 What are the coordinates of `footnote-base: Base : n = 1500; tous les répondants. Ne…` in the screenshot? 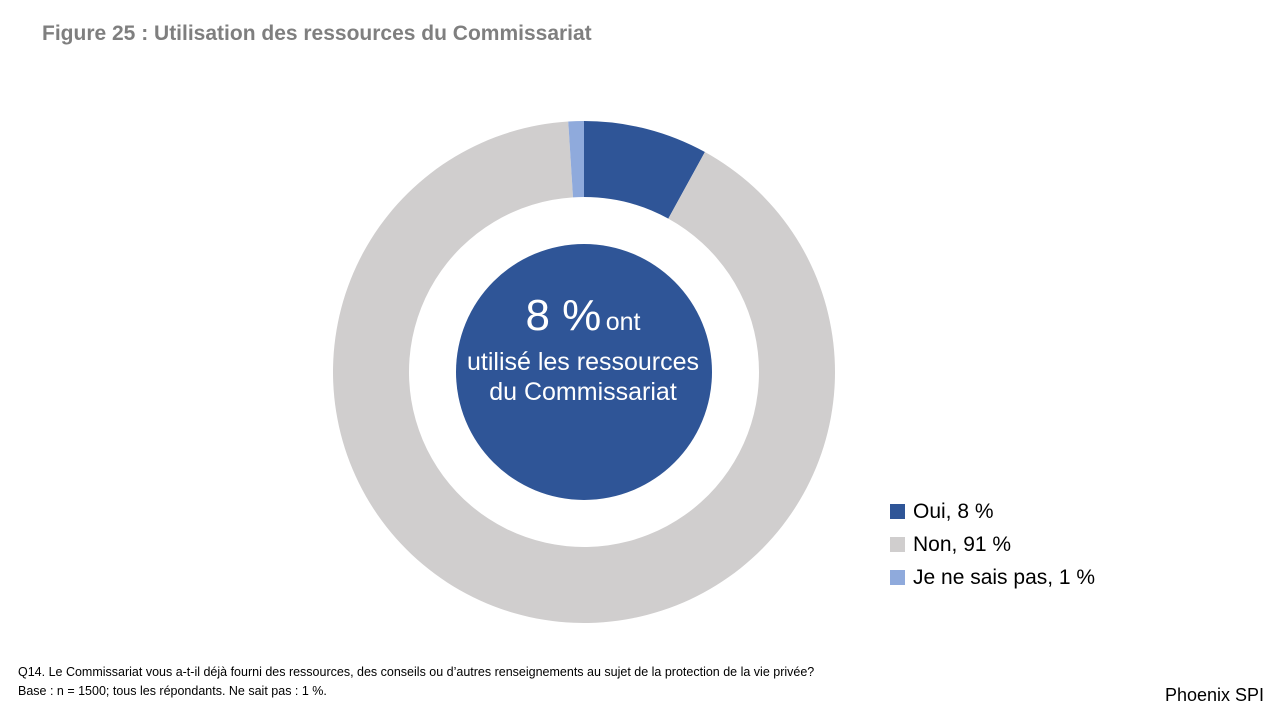 It's located at (172, 691).